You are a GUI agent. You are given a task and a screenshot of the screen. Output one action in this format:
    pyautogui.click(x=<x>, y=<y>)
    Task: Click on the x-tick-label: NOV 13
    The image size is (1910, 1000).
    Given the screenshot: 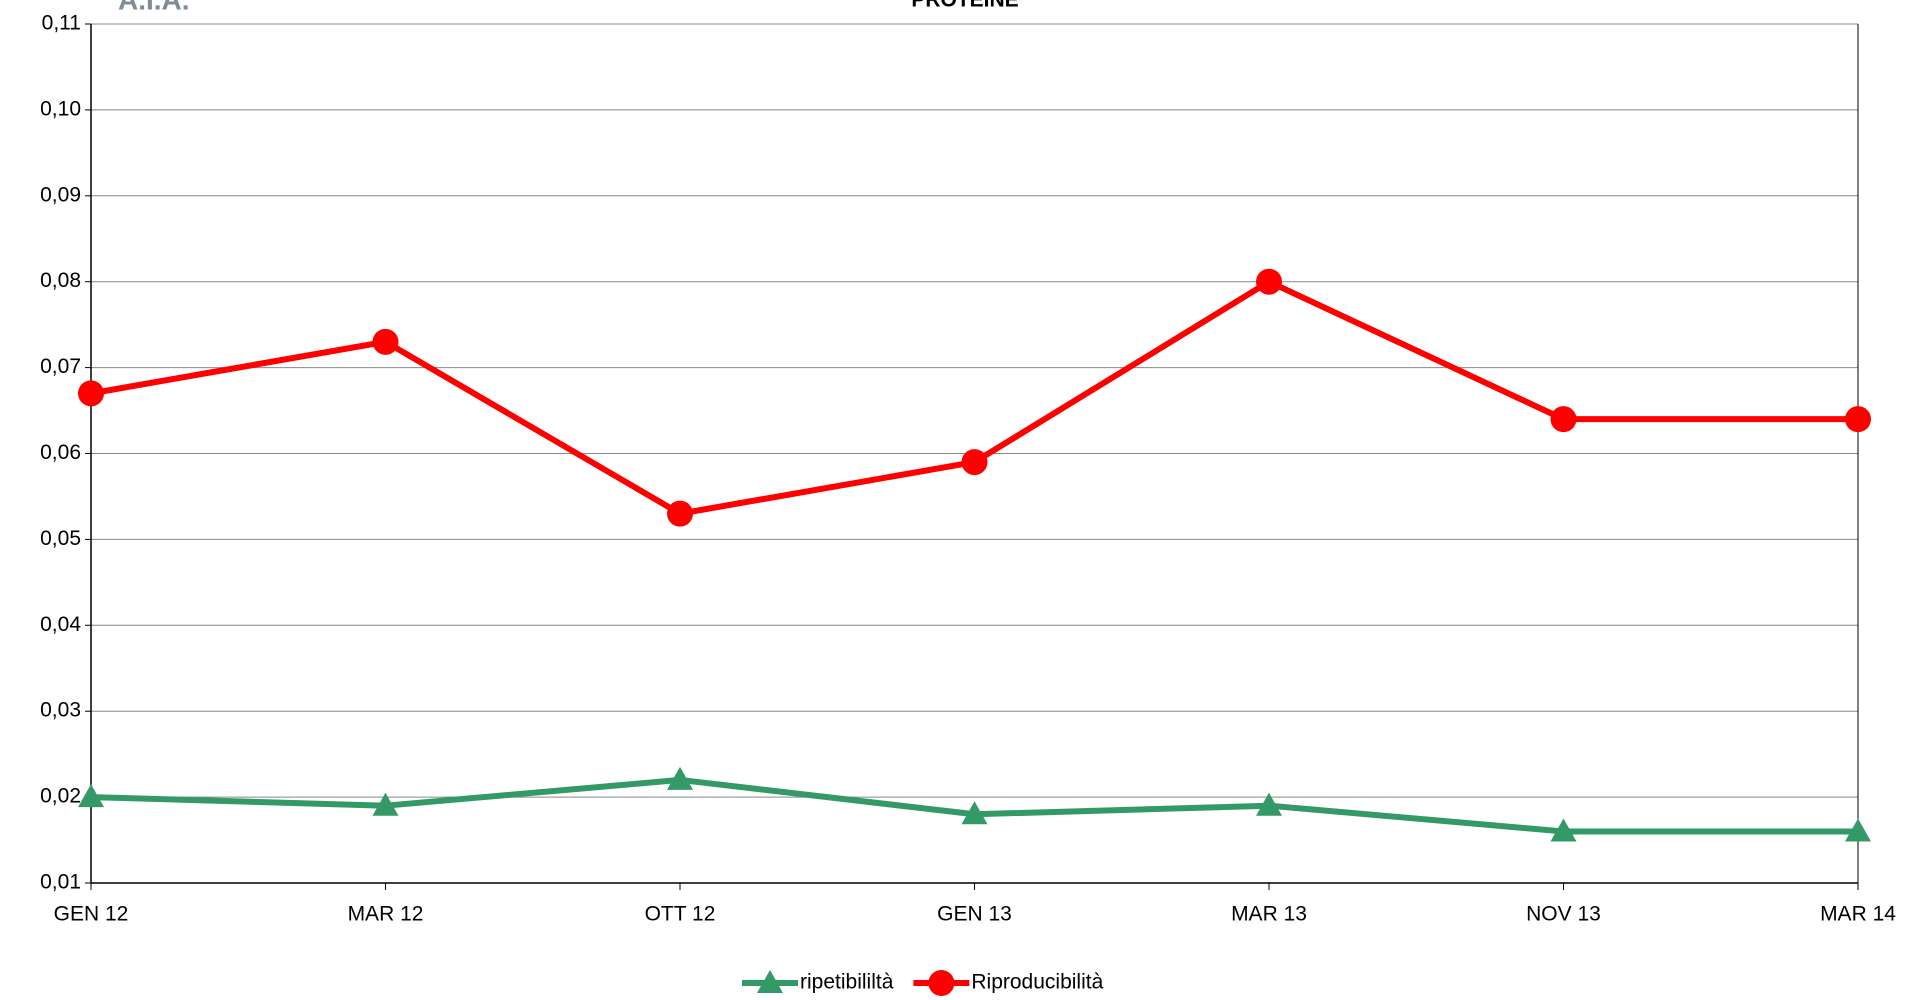 What is the action you would take?
    pyautogui.click(x=1563, y=914)
    